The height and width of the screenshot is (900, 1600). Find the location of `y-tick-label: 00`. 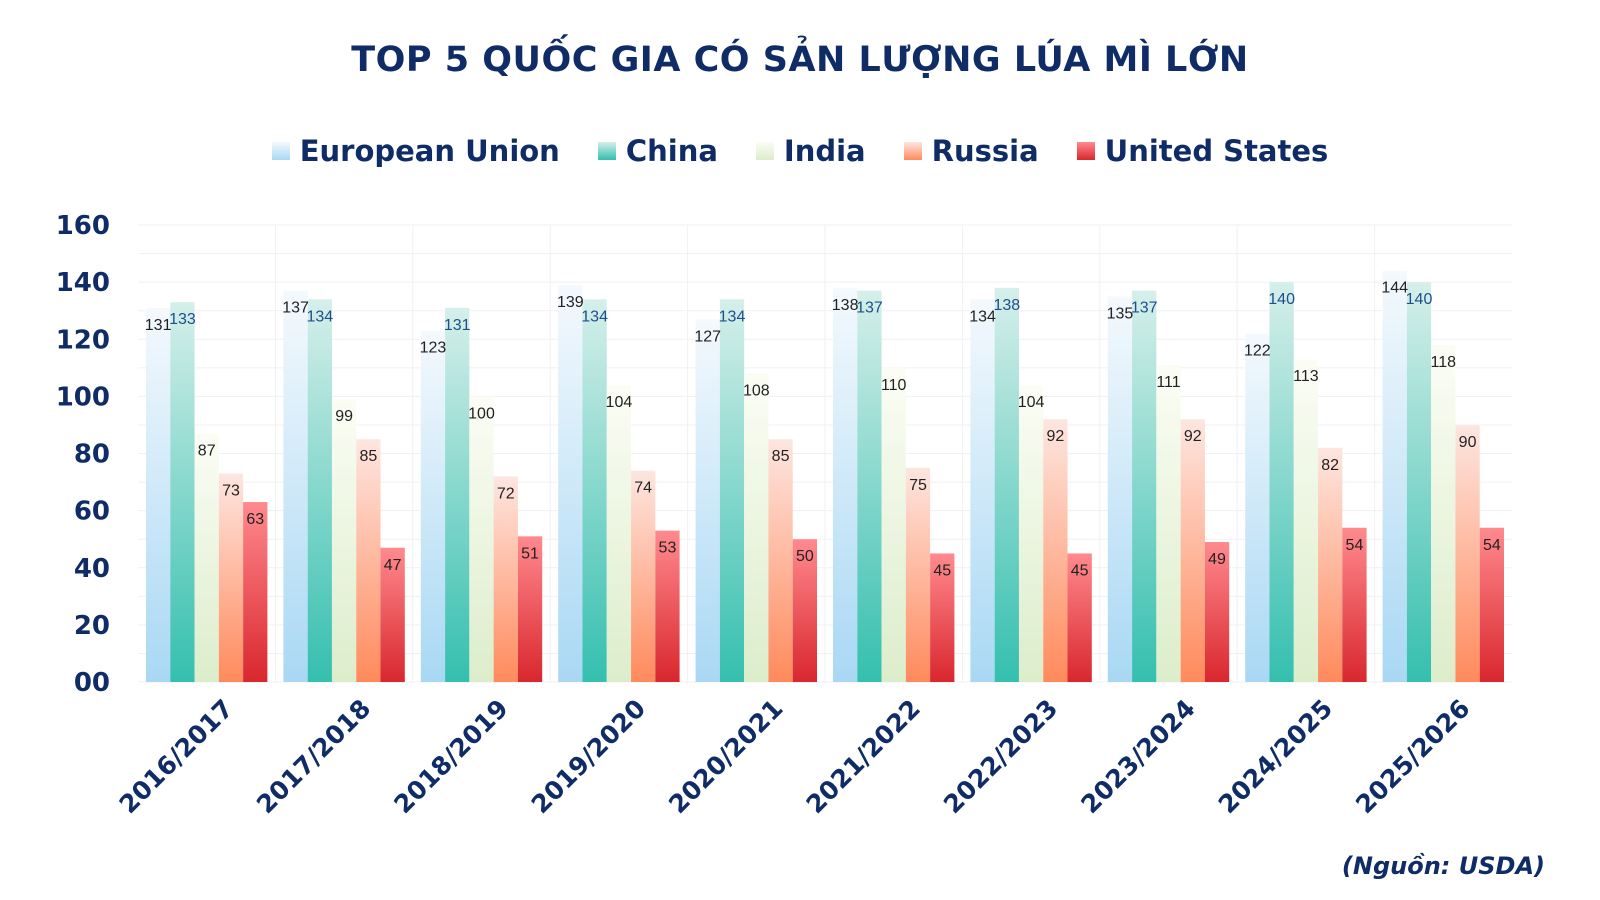

y-tick-label: 00 is located at coordinates (92, 683).